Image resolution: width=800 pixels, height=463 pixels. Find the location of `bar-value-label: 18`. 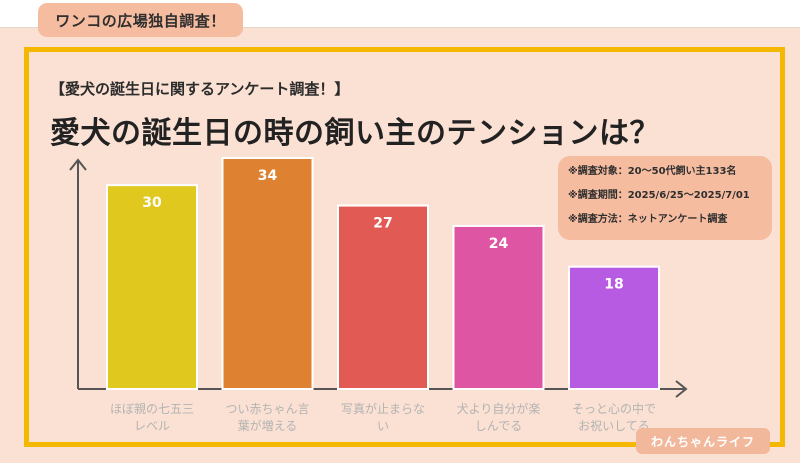

bar-value-label: 18 is located at coordinates (613, 285).